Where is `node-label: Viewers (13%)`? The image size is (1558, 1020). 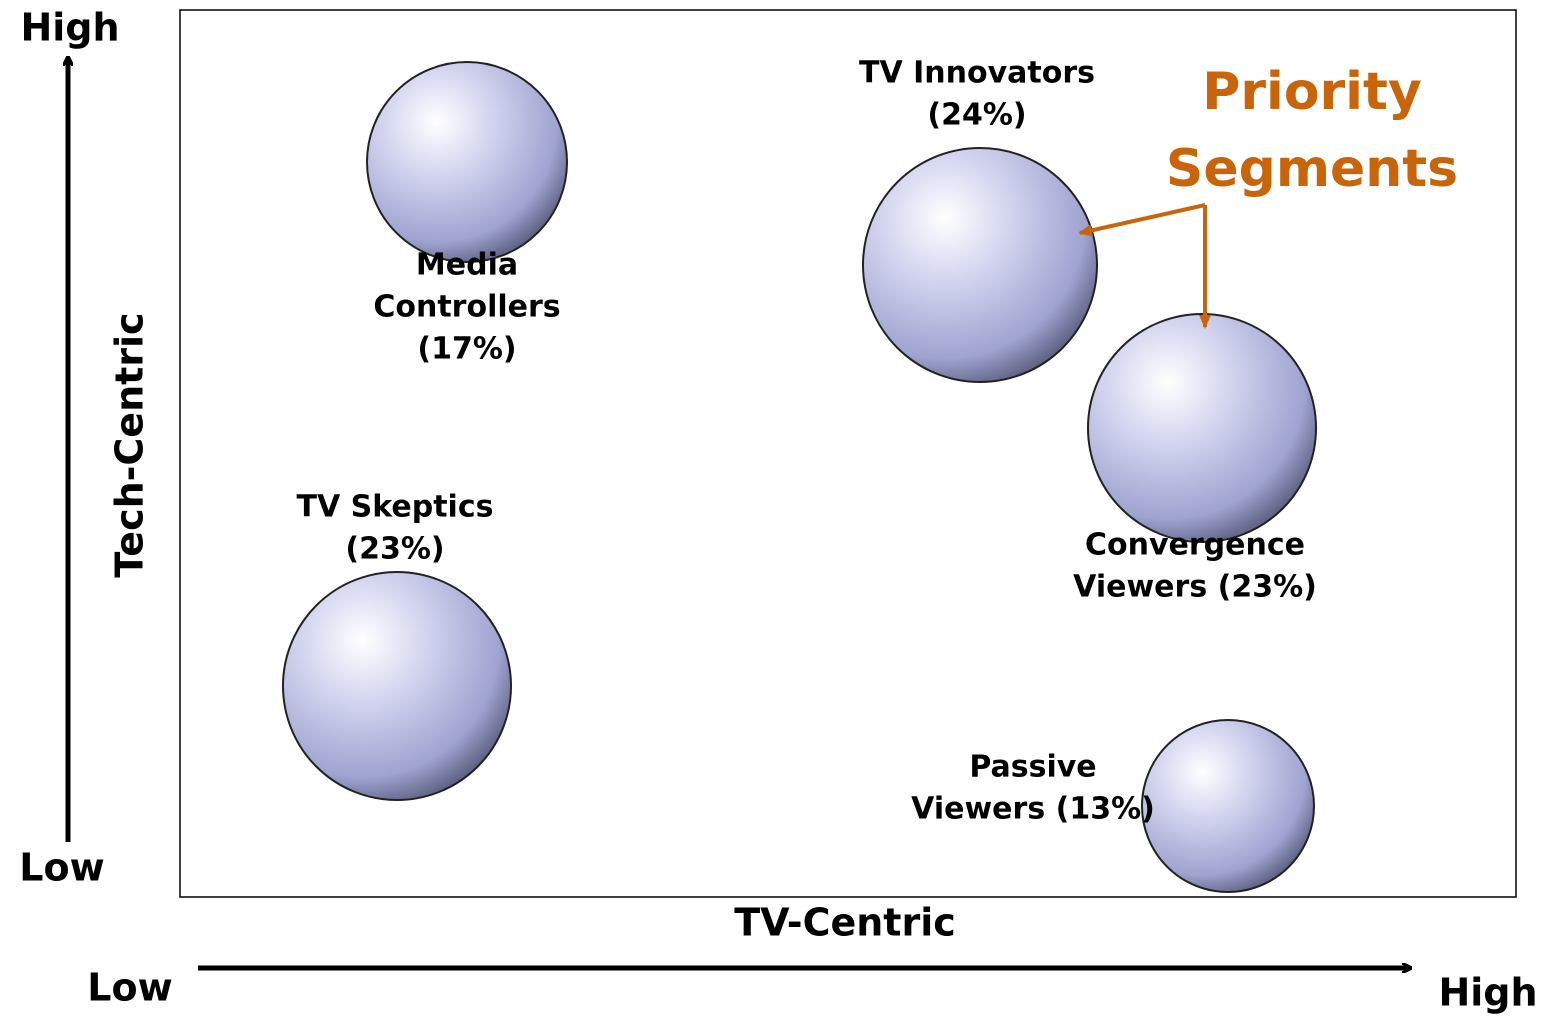 node-label: Viewers (13%) is located at coordinates (1033, 809).